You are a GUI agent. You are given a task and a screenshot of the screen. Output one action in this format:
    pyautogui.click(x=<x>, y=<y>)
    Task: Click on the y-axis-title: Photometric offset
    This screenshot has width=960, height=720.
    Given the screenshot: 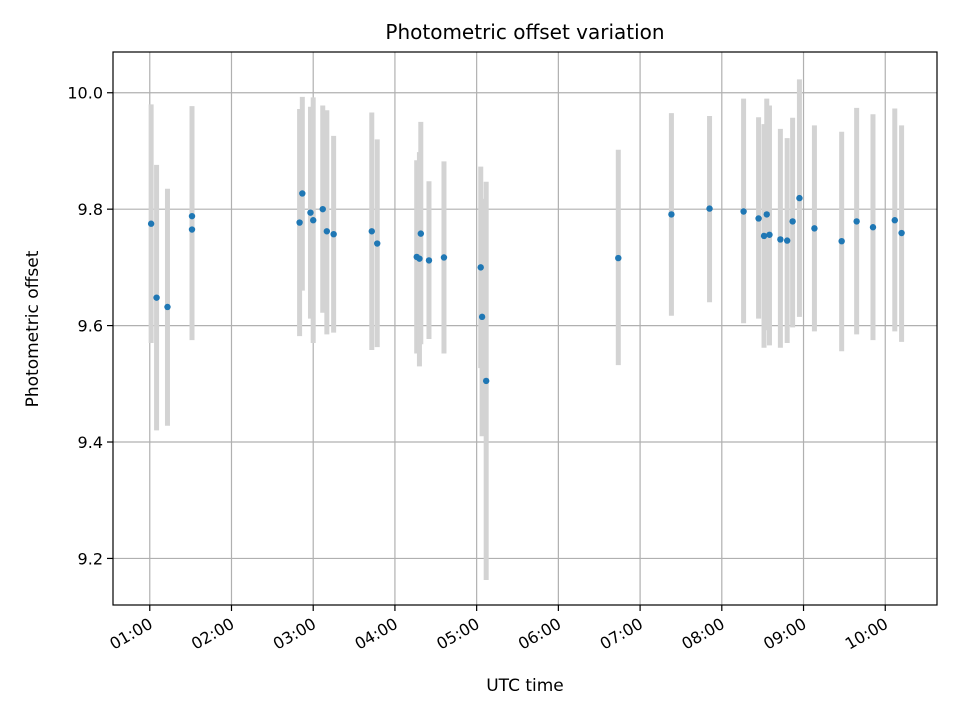 What is the action you would take?
    pyautogui.click(x=33, y=328)
    